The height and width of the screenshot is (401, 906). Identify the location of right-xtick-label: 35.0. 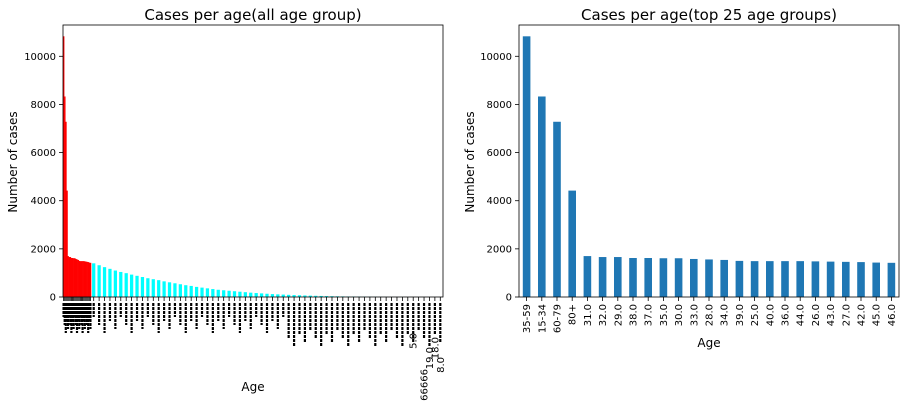
(664, 315).